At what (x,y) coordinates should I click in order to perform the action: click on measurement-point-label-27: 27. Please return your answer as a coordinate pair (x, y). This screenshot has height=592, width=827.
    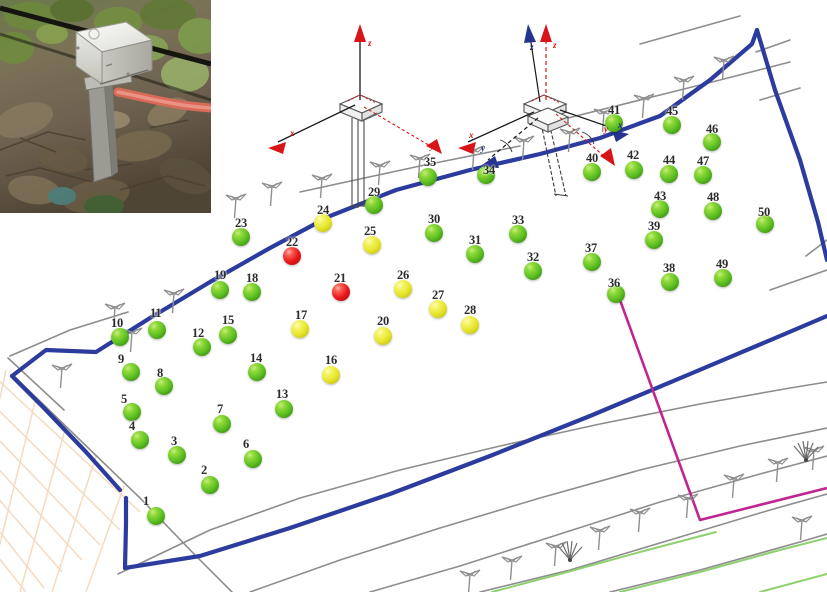
    Looking at the image, I should click on (438, 295).